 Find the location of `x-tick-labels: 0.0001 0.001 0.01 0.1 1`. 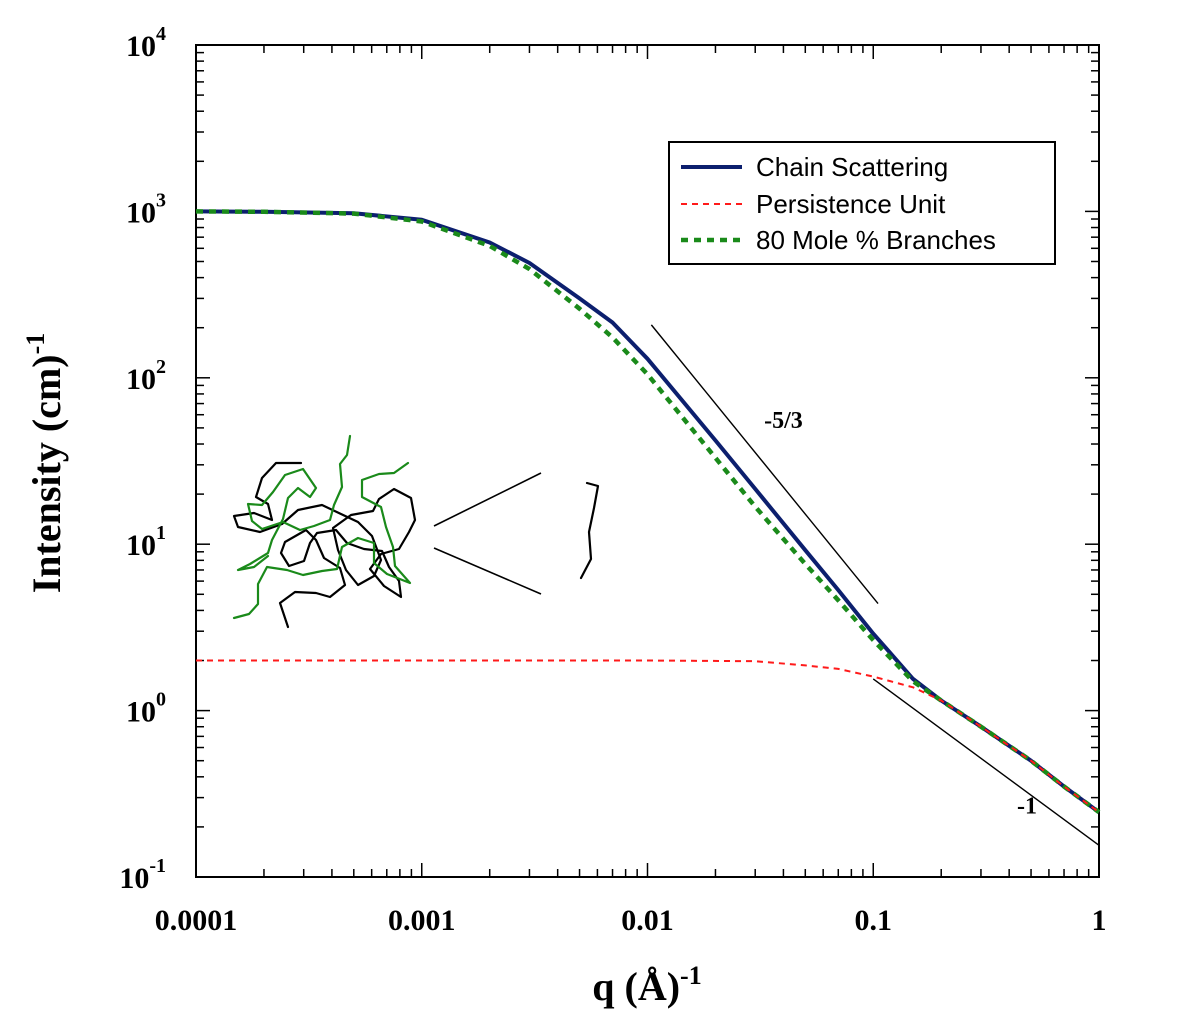

x-tick-labels: 0.0001 0.001 0.01 0.1 1 is located at coordinates (631, 920).